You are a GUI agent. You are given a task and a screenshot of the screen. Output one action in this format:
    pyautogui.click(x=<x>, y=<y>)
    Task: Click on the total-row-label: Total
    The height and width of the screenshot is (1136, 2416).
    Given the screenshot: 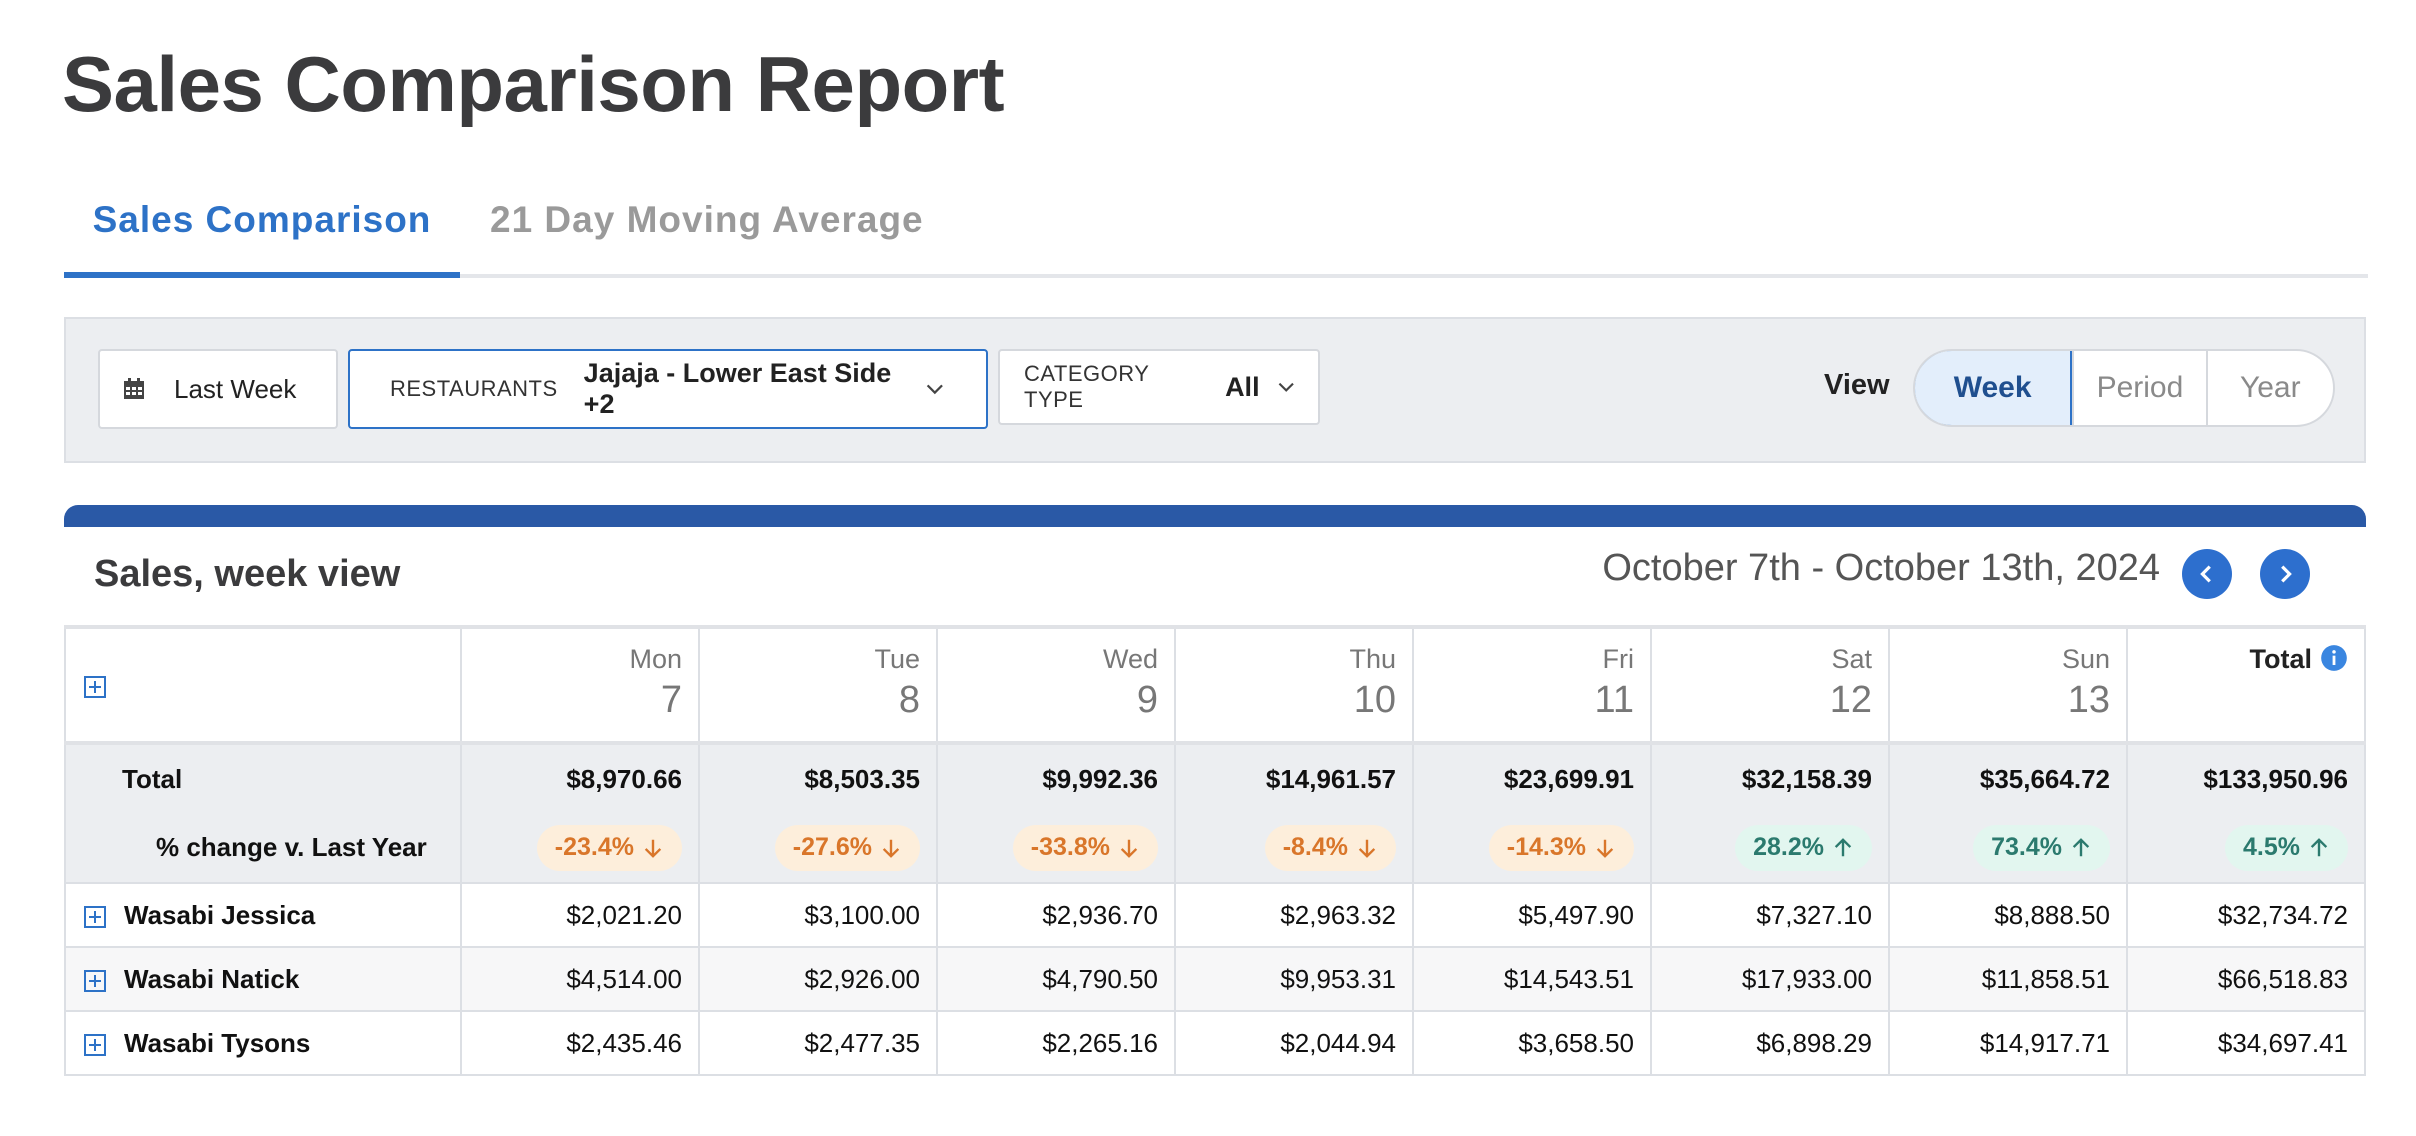 What is the action you would take?
    pyautogui.click(x=263, y=777)
    